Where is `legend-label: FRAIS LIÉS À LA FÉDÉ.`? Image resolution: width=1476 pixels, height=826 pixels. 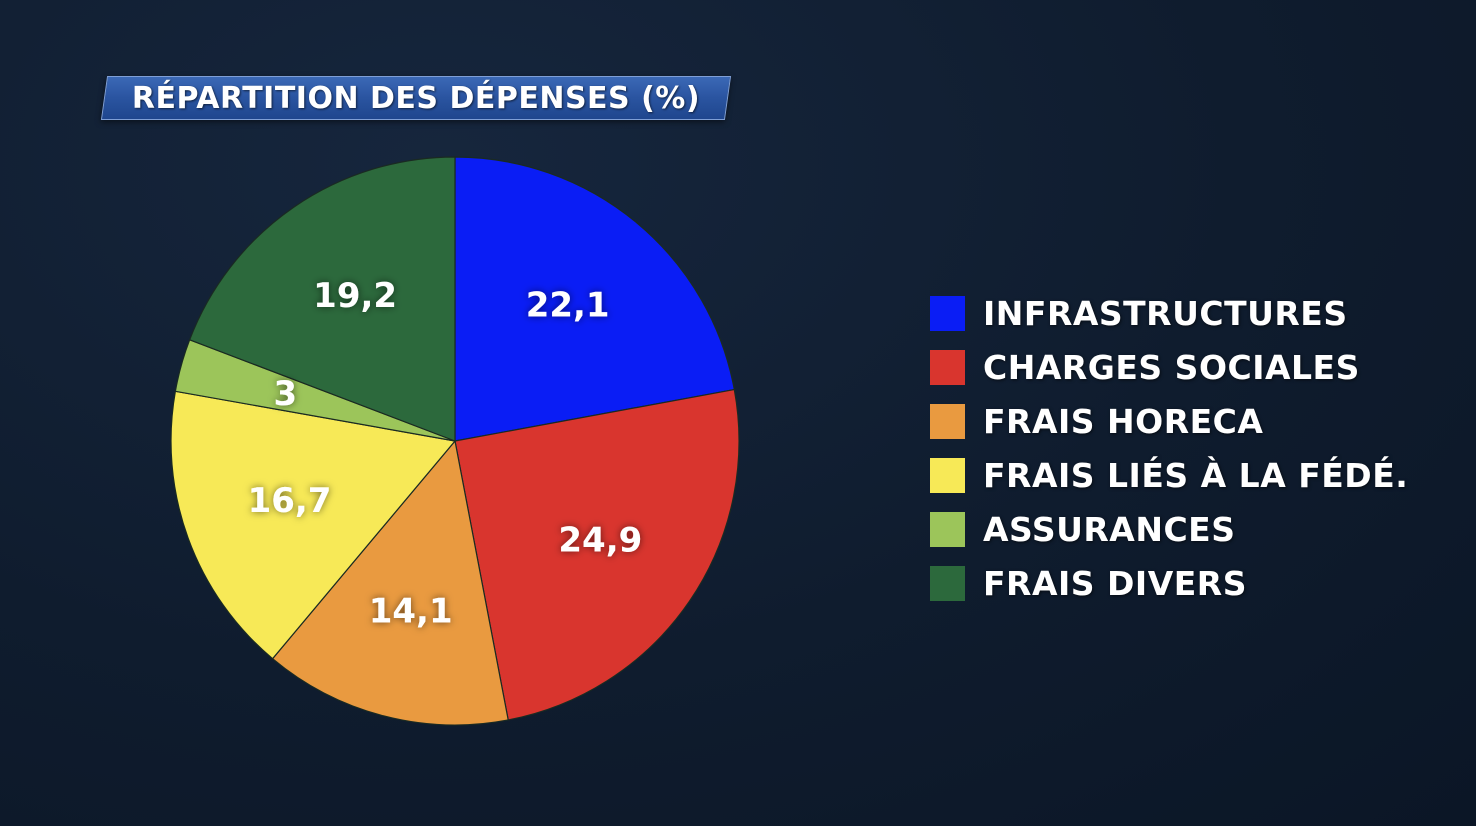
legend-label: FRAIS LIÉS À LA FÉDÉ. is located at coordinates (1196, 475).